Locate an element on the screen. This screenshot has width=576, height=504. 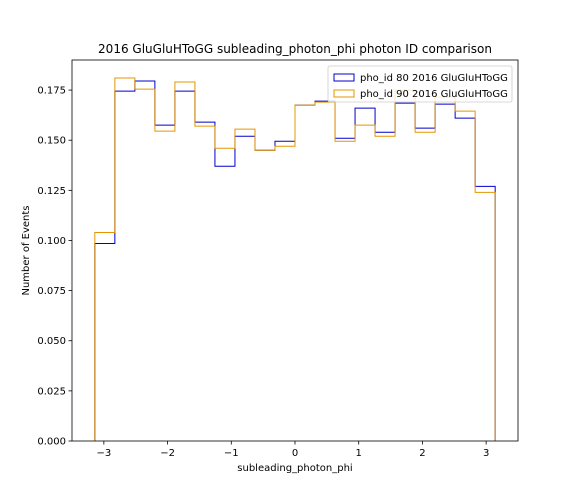
x-tick-label: −3 is located at coordinates (103, 453).